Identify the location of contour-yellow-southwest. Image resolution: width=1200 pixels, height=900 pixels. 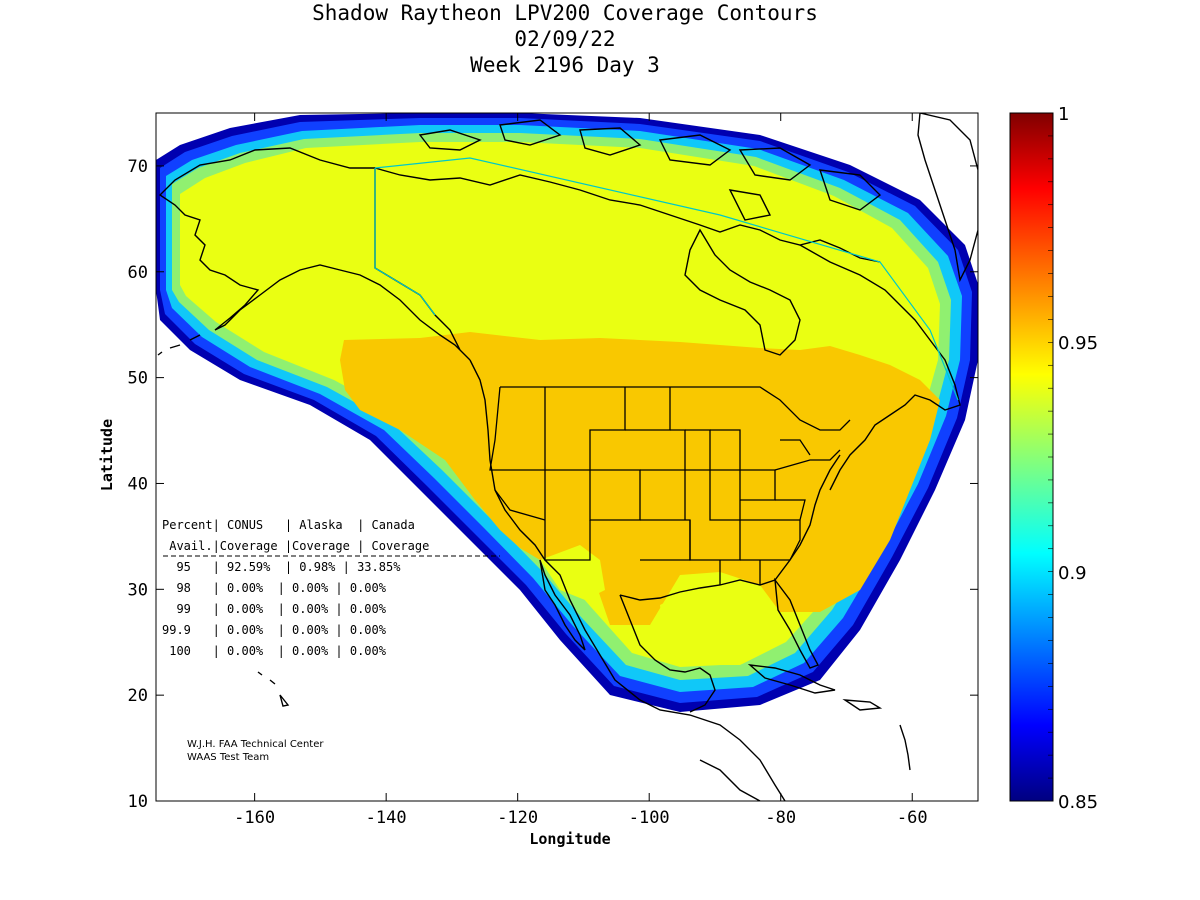
(572, 572).